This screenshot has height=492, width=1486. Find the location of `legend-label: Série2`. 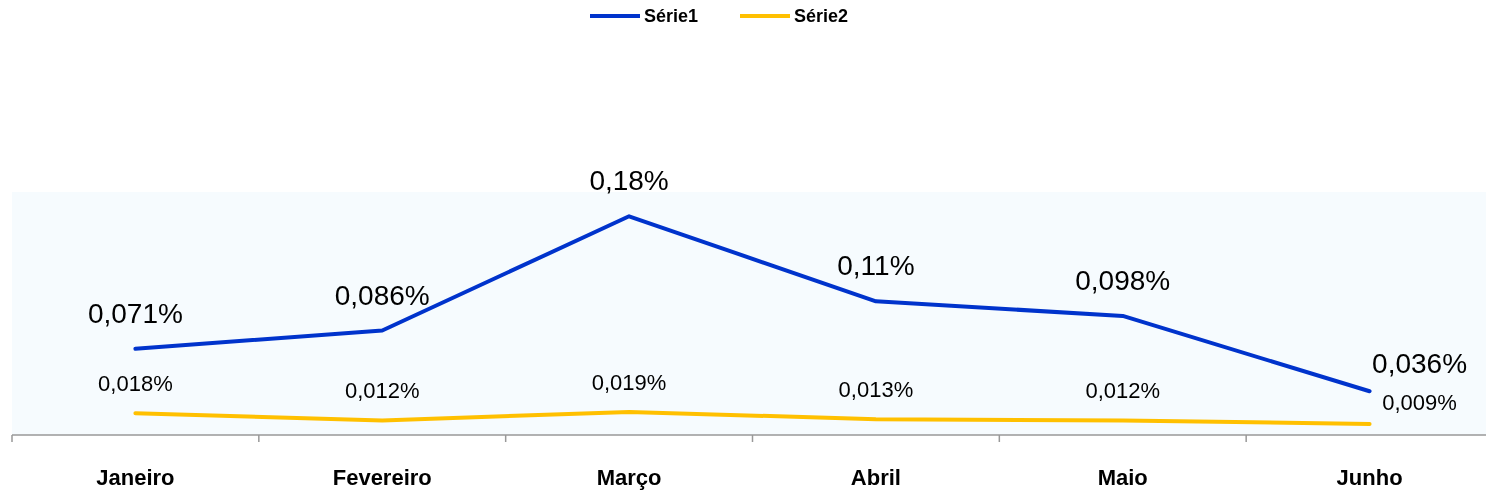

legend-label: Série2 is located at coordinates (821, 16).